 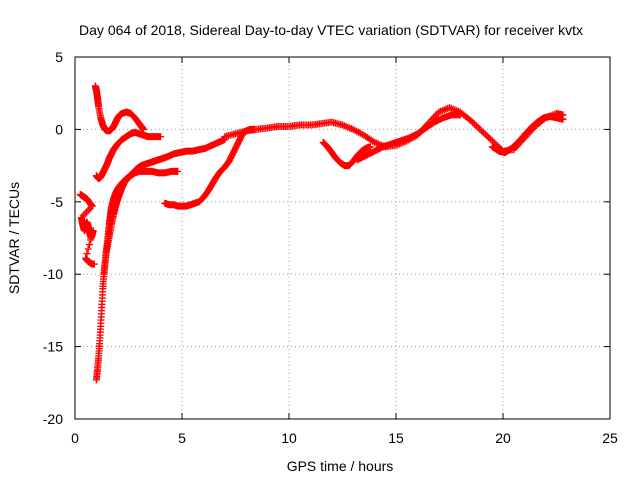 What do you see at coordinates (59, 57) in the screenshot?
I see `y-tick-label: 5` at bounding box center [59, 57].